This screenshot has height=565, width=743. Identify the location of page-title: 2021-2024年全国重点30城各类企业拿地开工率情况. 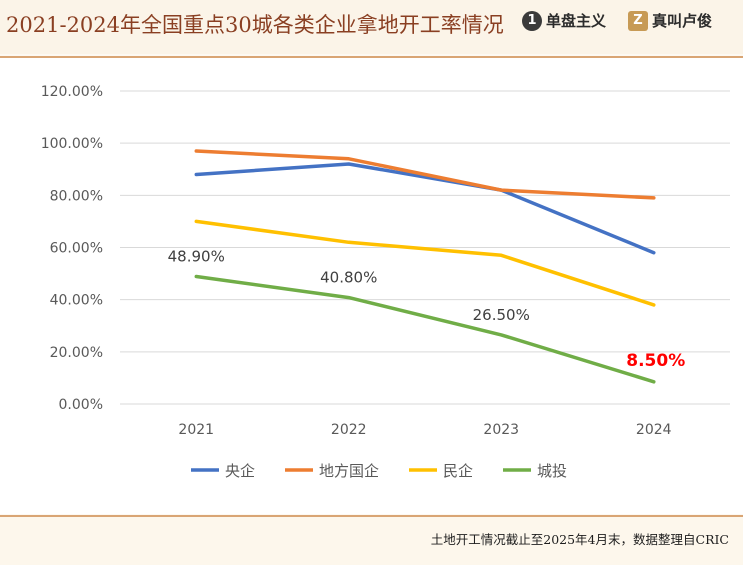
(255, 25).